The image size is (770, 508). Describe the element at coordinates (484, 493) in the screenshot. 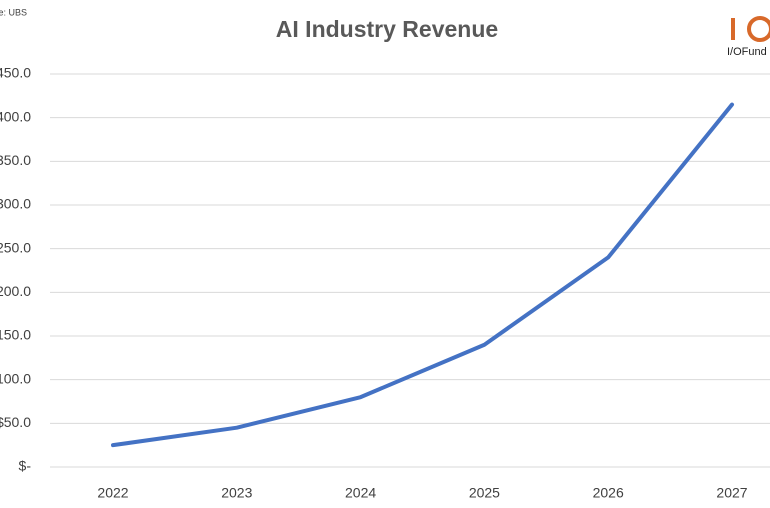

I see `x-tick-label: 2025` at that location.